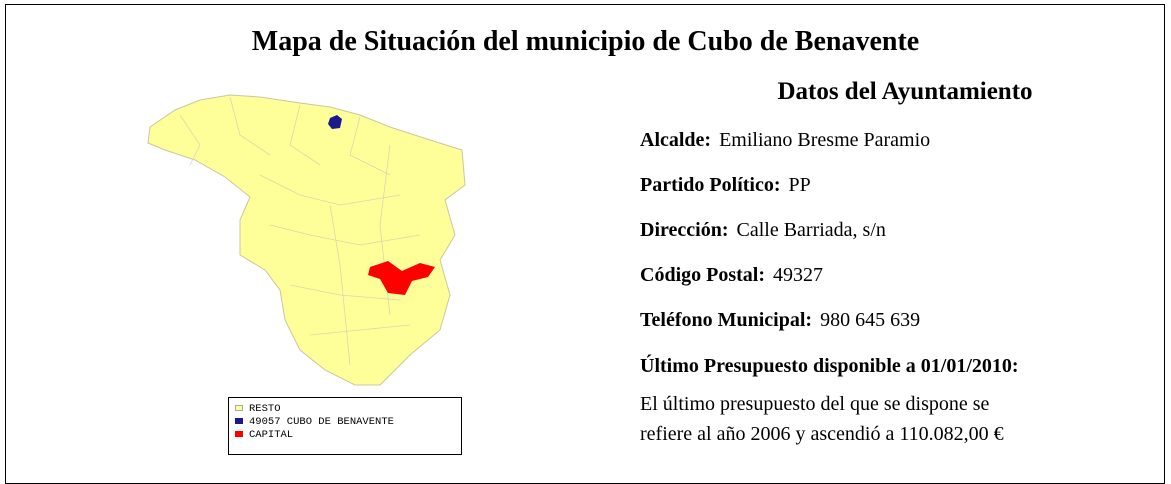  I want to click on field-label: Partido Político:, so click(710, 185).